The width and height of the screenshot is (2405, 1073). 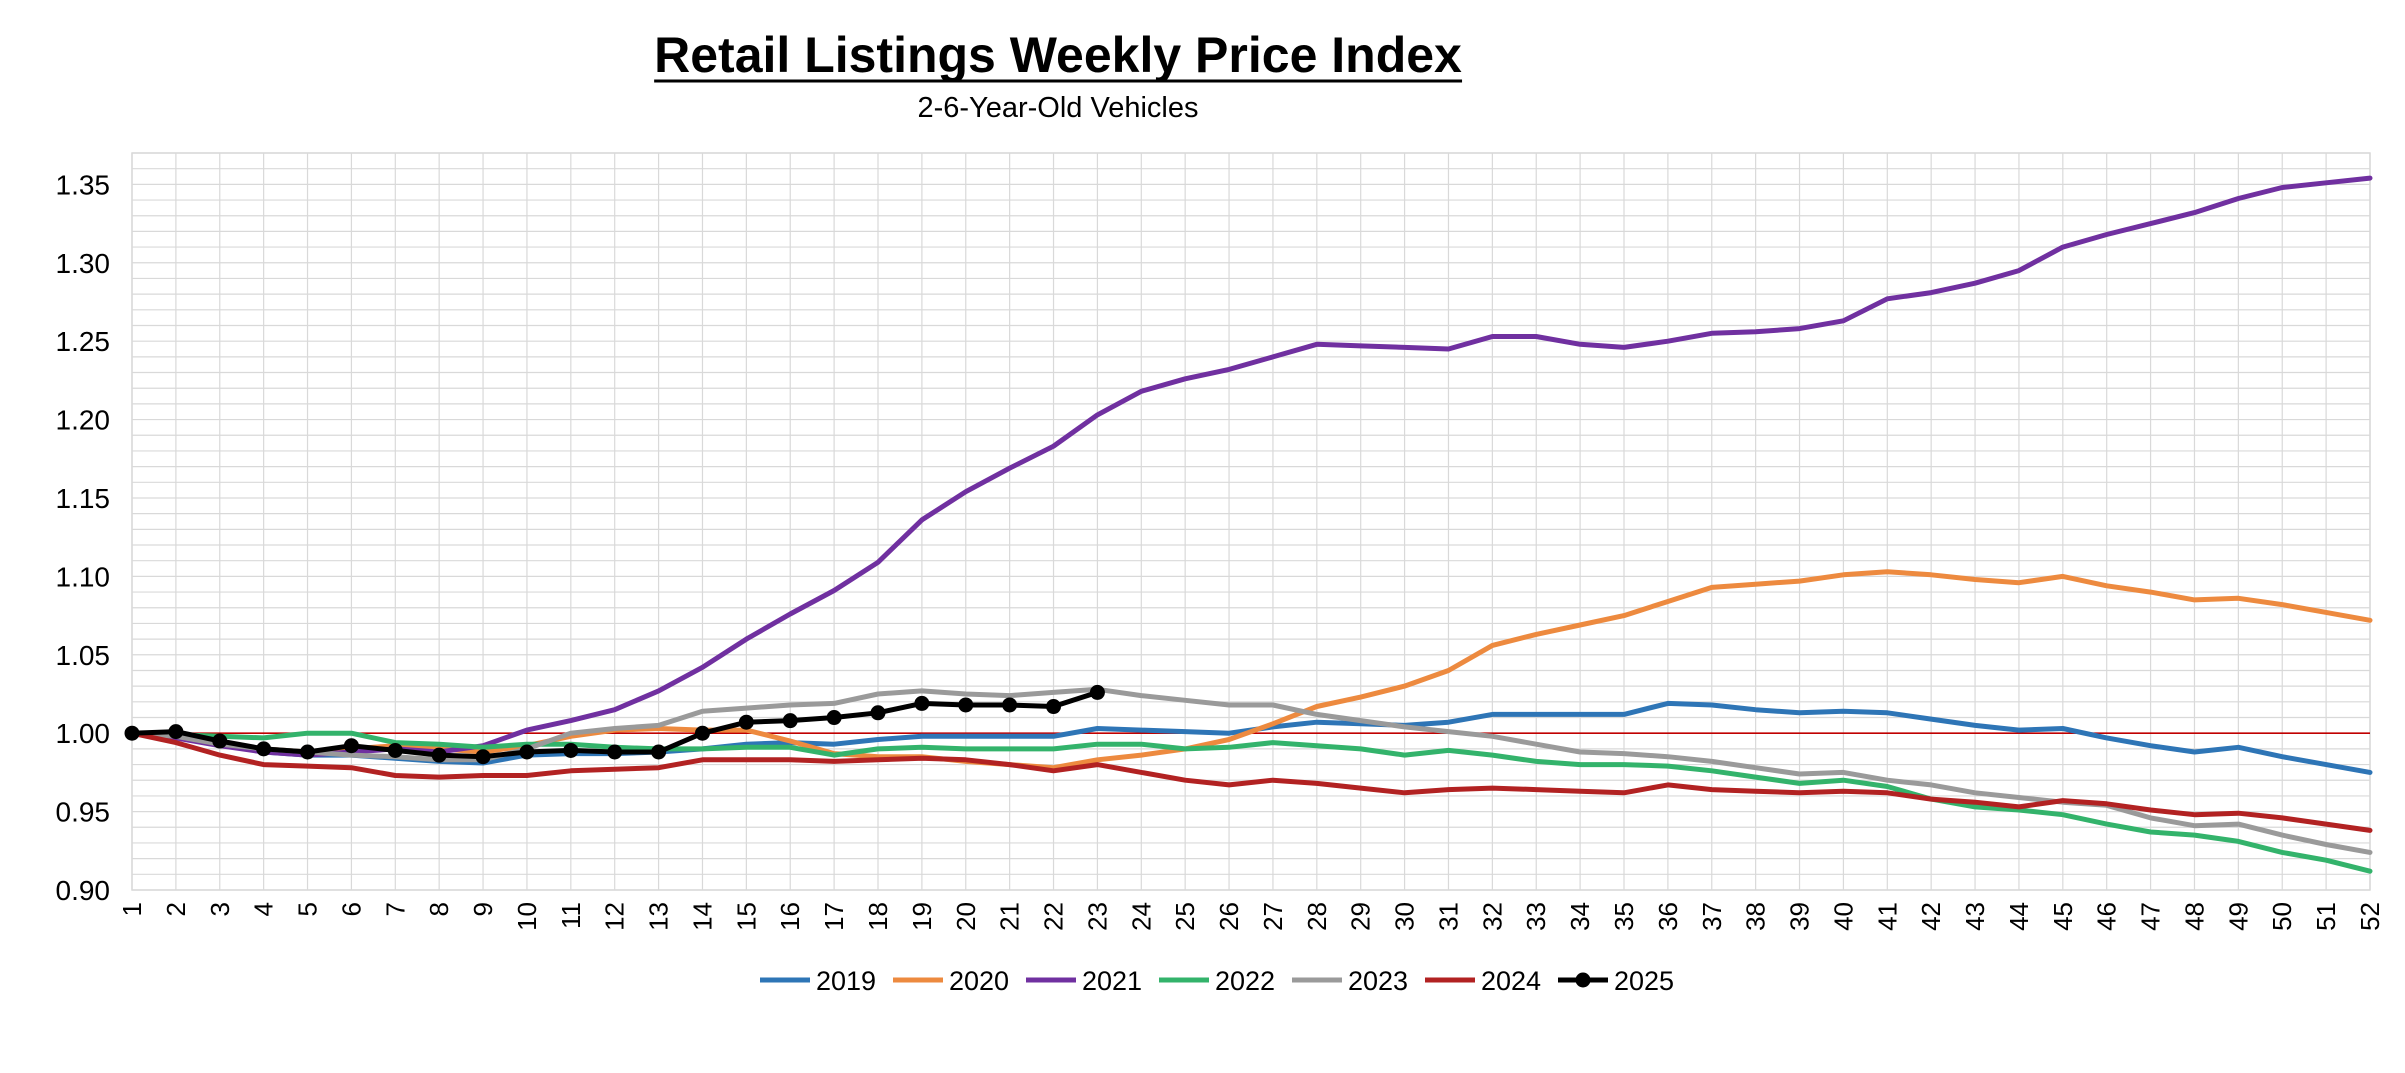 I want to click on x-tick-label: 8, so click(x=439, y=909).